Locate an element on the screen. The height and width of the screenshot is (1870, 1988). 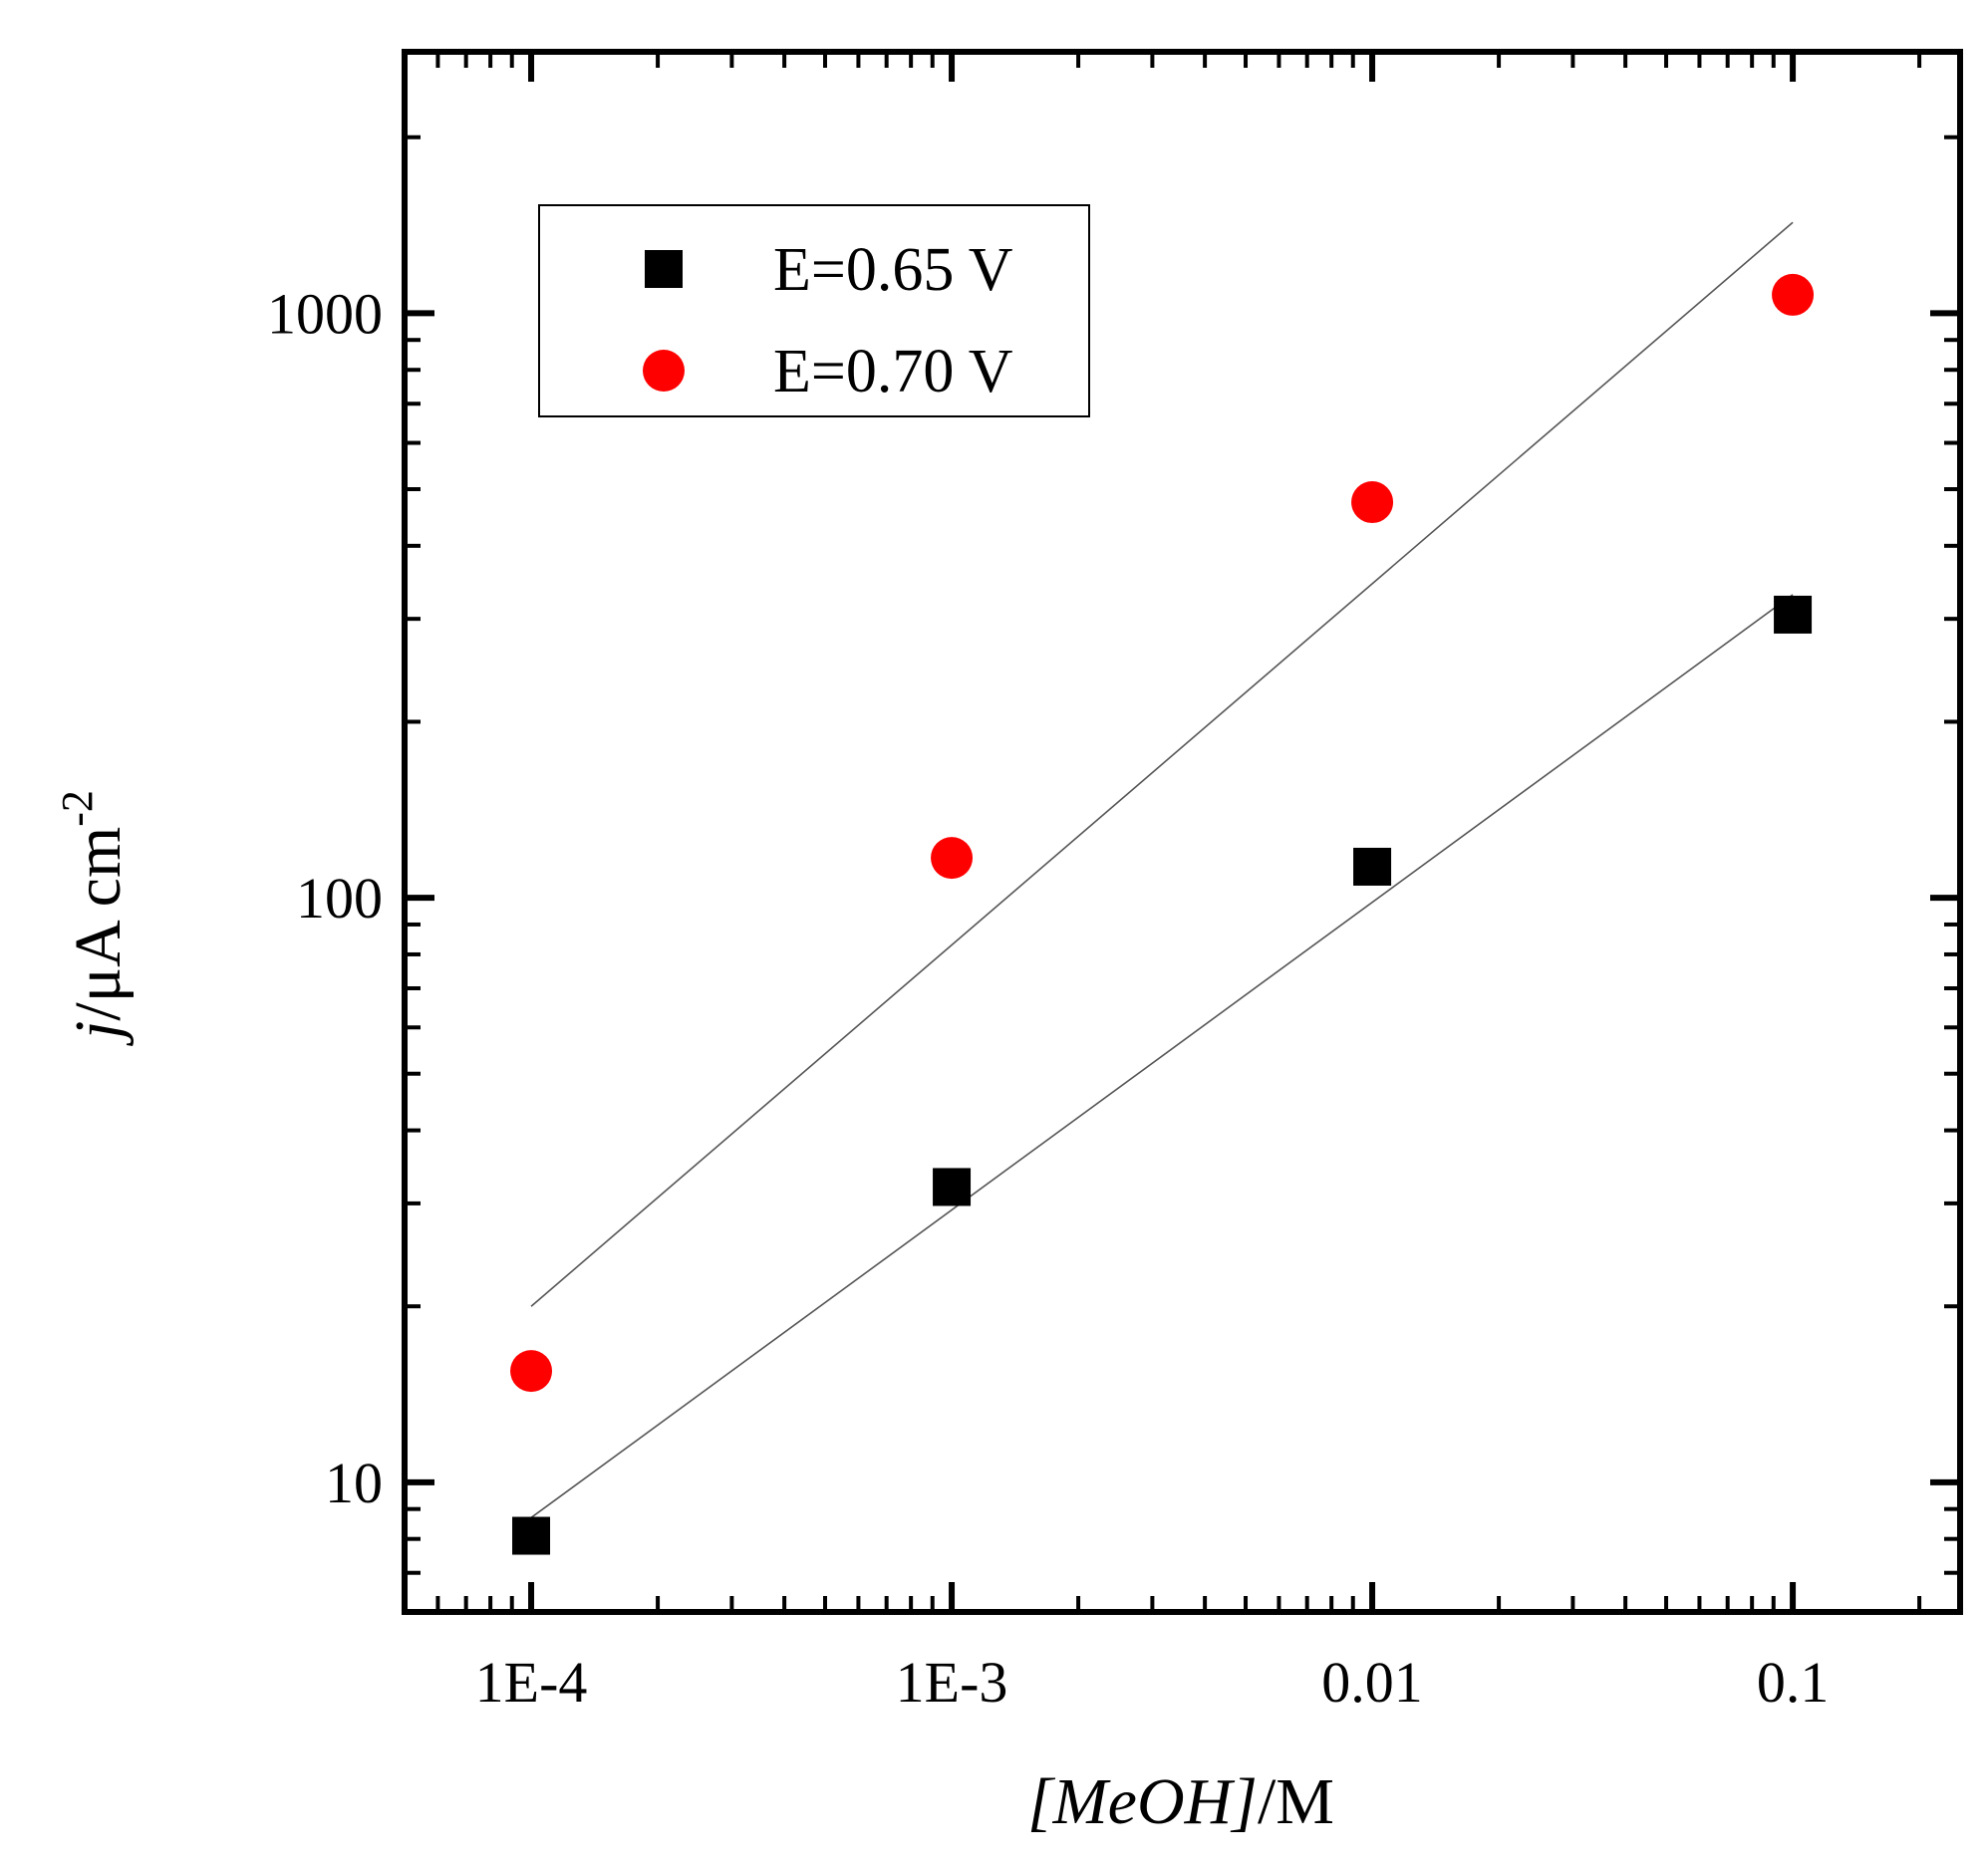
x-tick-label: 0.01 is located at coordinates (1372, 1682).